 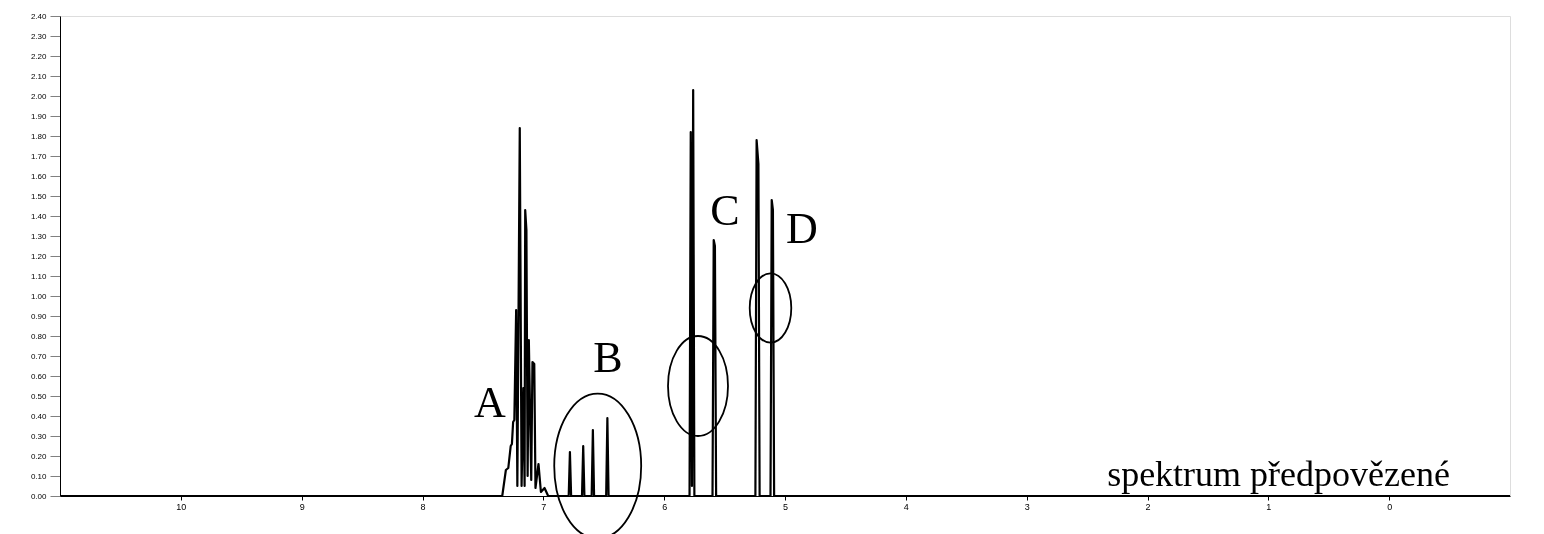 What do you see at coordinates (423, 506) in the screenshot?
I see `x-tick-label: 8` at bounding box center [423, 506].